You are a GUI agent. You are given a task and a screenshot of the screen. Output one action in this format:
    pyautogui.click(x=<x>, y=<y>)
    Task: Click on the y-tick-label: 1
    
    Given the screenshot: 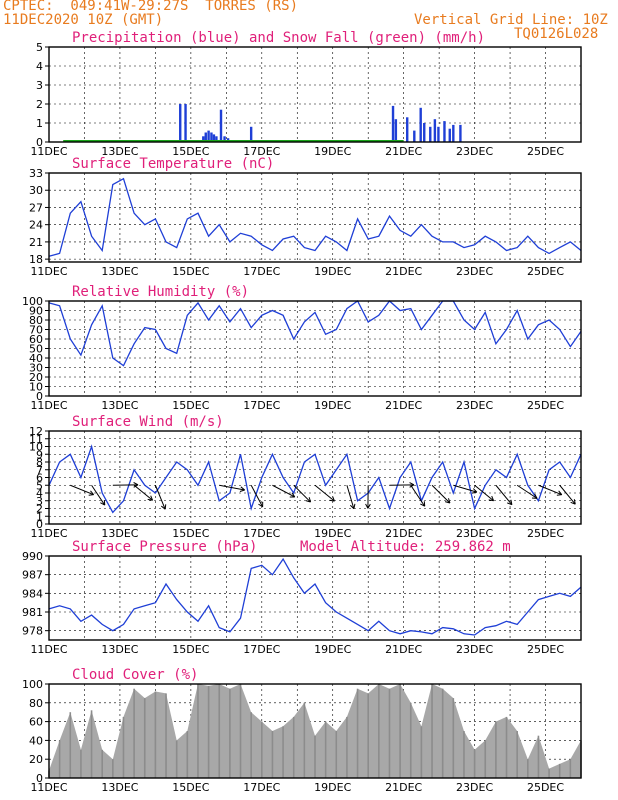 What is the action you would take?
    pyautogui.click(x=39, y=516)
    